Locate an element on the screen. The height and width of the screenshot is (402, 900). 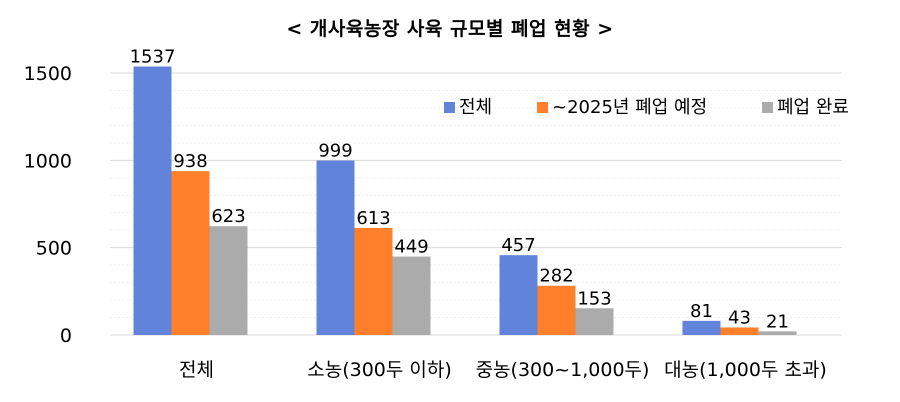
chart-title: < 개사육농장 사육 규모별 폐업 현황 > is located at coordinates (450, 29).